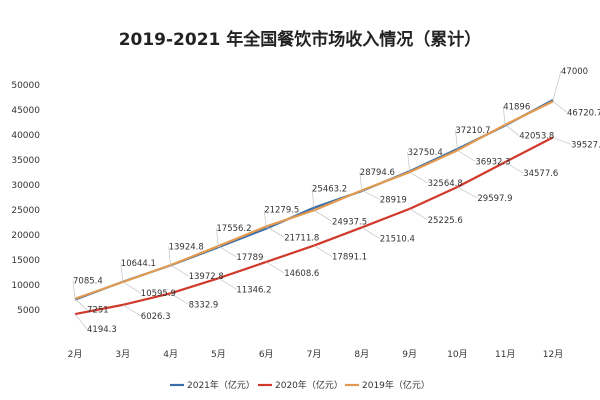 This screenshot has width=600, height=400. Describe the element at coordinates (540, 174) in the screenshot. I see `data-label: 34577.6` at that location.